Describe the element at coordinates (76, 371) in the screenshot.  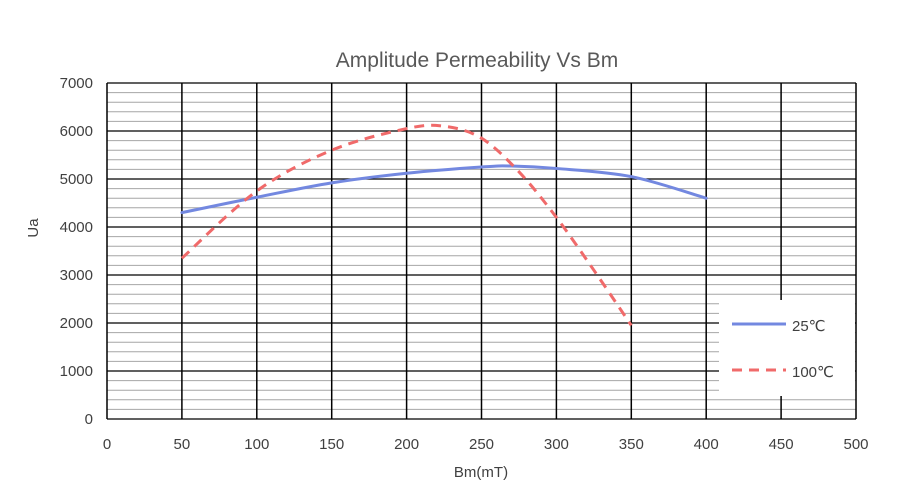
I see `y-tick-label: 1000` at that location.